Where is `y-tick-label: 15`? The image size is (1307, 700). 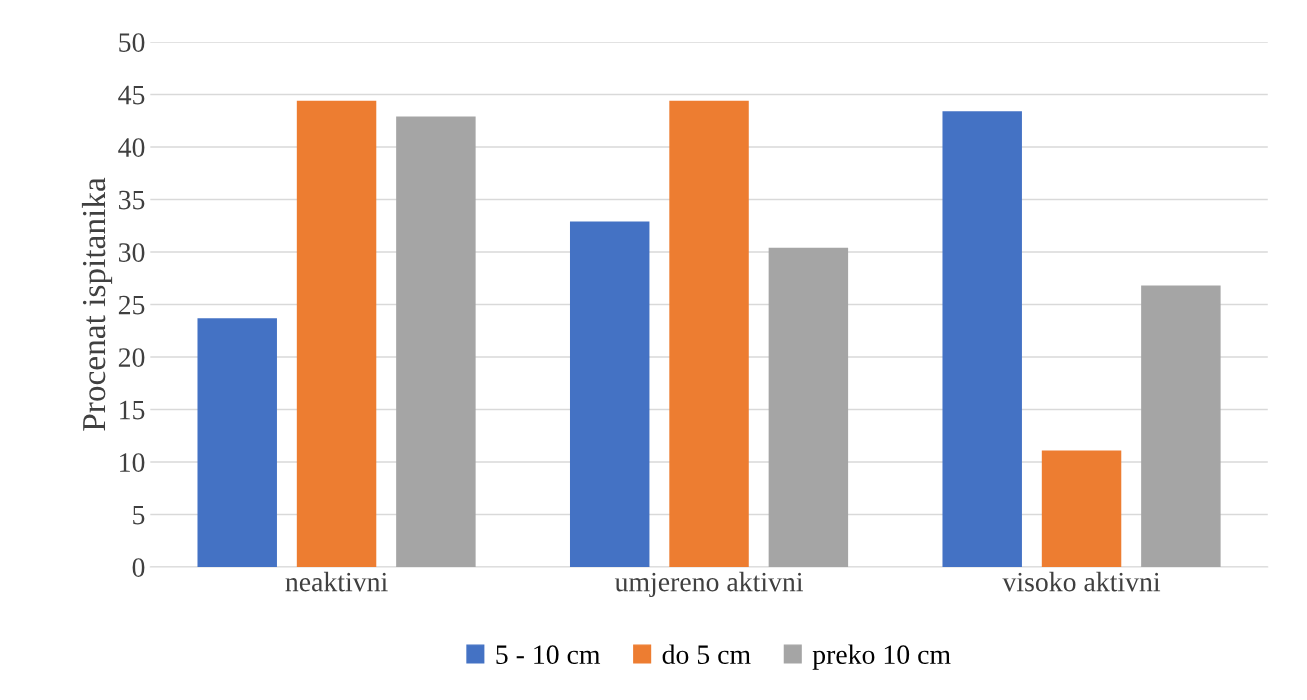 y-tick-label: 15 is located at coordinates (132, 410).